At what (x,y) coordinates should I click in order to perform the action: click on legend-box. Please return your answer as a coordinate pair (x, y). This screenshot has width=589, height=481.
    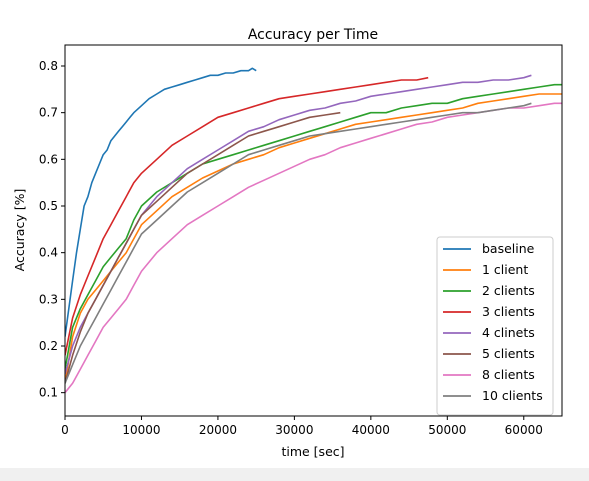
    Looking at the image, I should click on (495, 326).